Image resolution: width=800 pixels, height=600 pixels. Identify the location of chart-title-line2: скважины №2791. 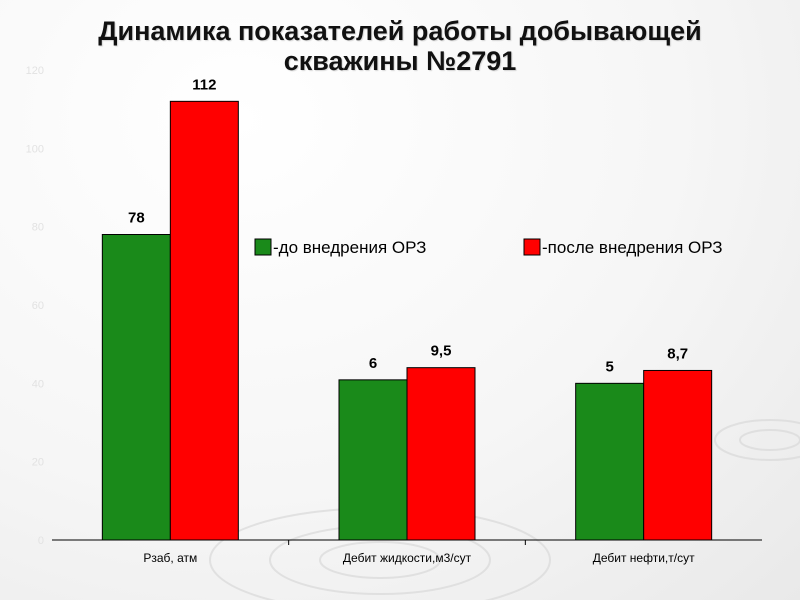
(400, 61).